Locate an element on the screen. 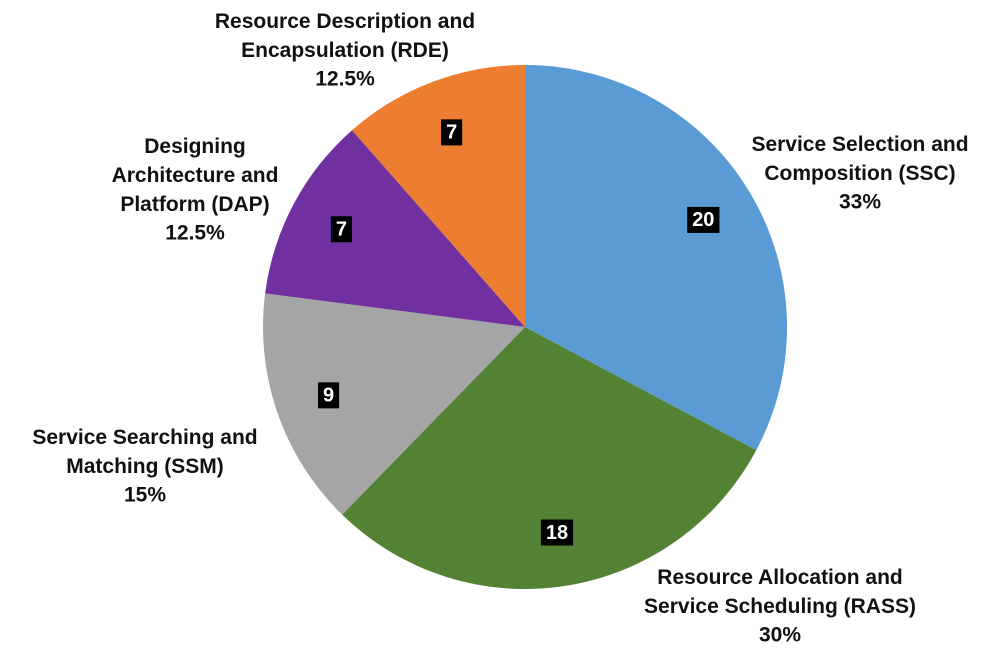 The width and height of the screenshot is (1006, 649). category-label-line: Architecture and is located at coordinates (195, 175).